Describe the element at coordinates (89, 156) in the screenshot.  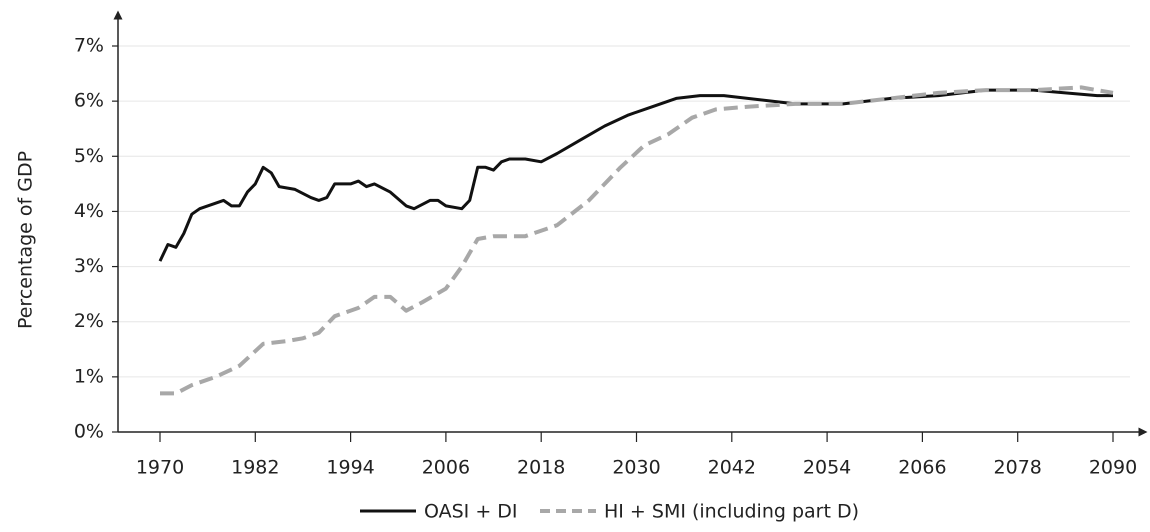
I see `y-tick-label: 5%` at that location.